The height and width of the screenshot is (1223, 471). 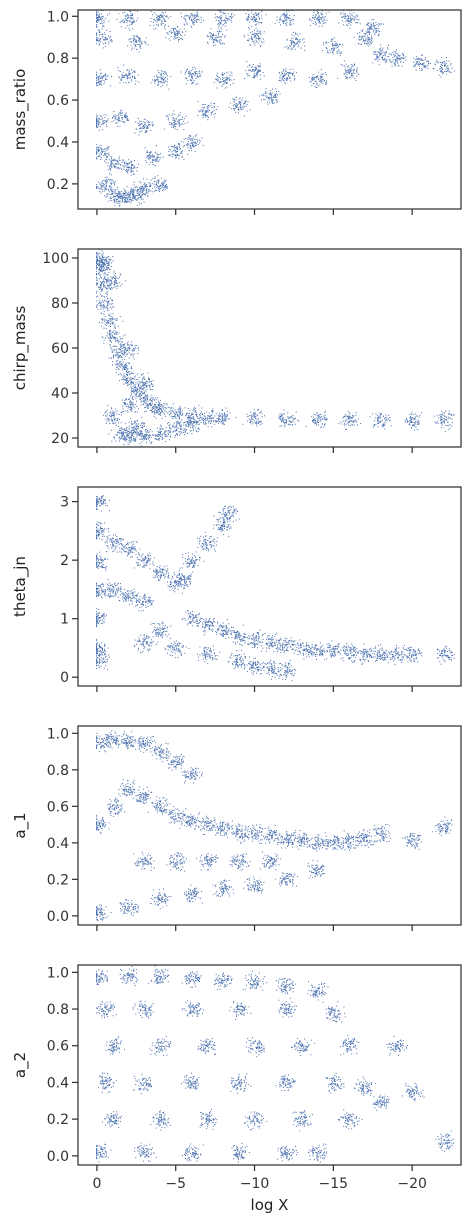 What do you see at coordinates (58, 101) in the screenshot?
I see `y-tick-label: 0.6` at bounding box center [58, 101].